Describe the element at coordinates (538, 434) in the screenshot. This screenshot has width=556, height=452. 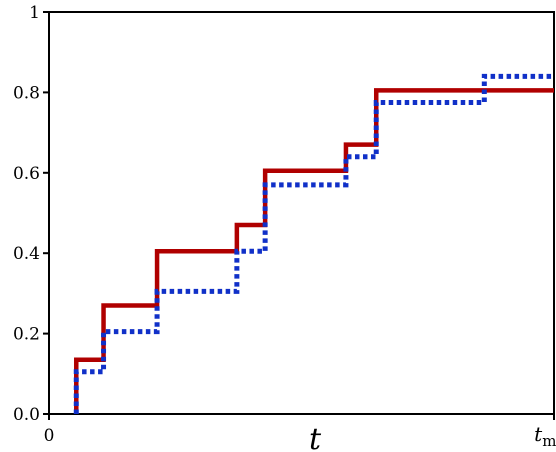
I see `x-tick-label-main: t` at that location.